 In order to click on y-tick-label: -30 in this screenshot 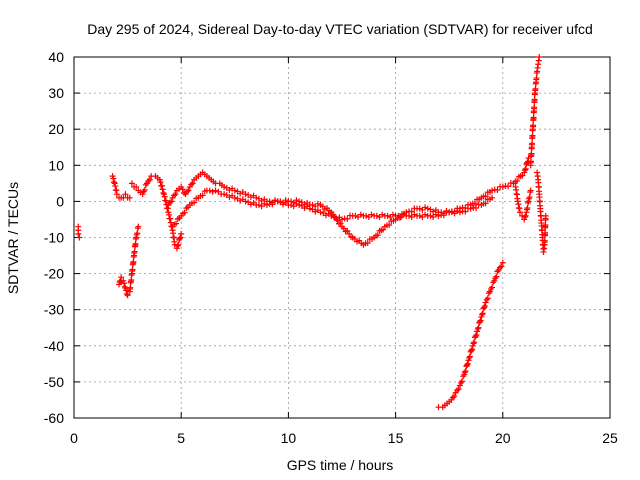, I will do `click(54, 310)`.